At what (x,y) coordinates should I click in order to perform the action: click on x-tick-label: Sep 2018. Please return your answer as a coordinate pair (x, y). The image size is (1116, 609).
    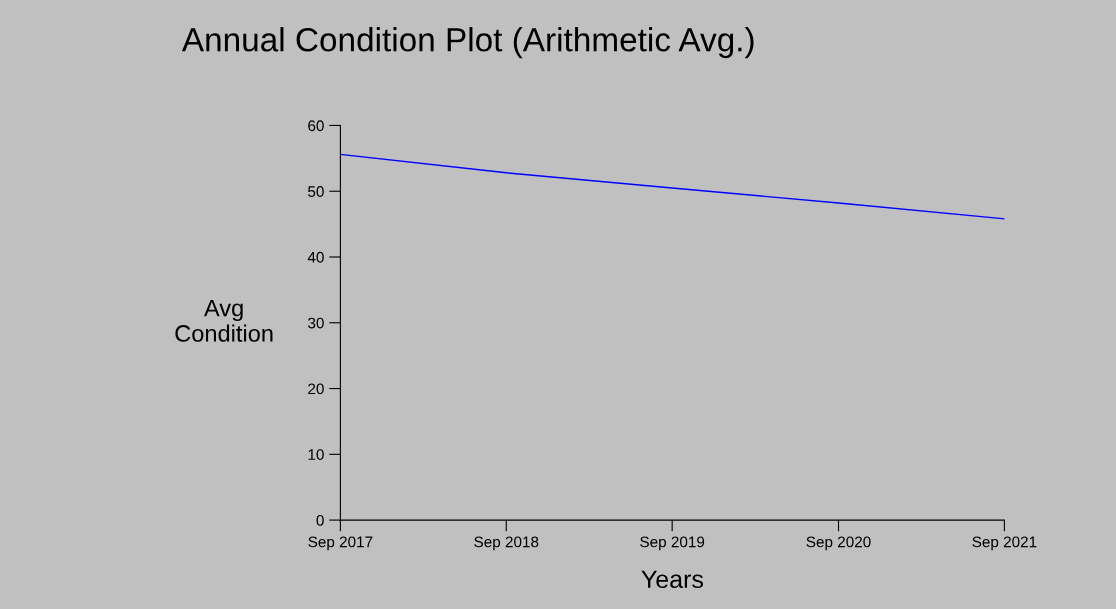
    Looking at the image, I should click on (506, 543).